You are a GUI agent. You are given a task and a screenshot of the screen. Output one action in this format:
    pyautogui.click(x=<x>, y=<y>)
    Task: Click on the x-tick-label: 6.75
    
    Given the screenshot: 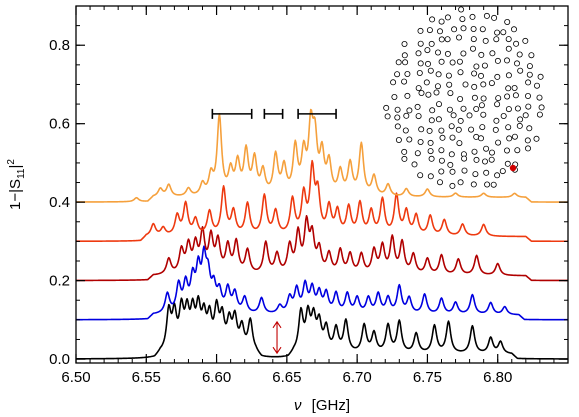 What is the action you would take?
    pyautogui.click(x=427, y=377)
    